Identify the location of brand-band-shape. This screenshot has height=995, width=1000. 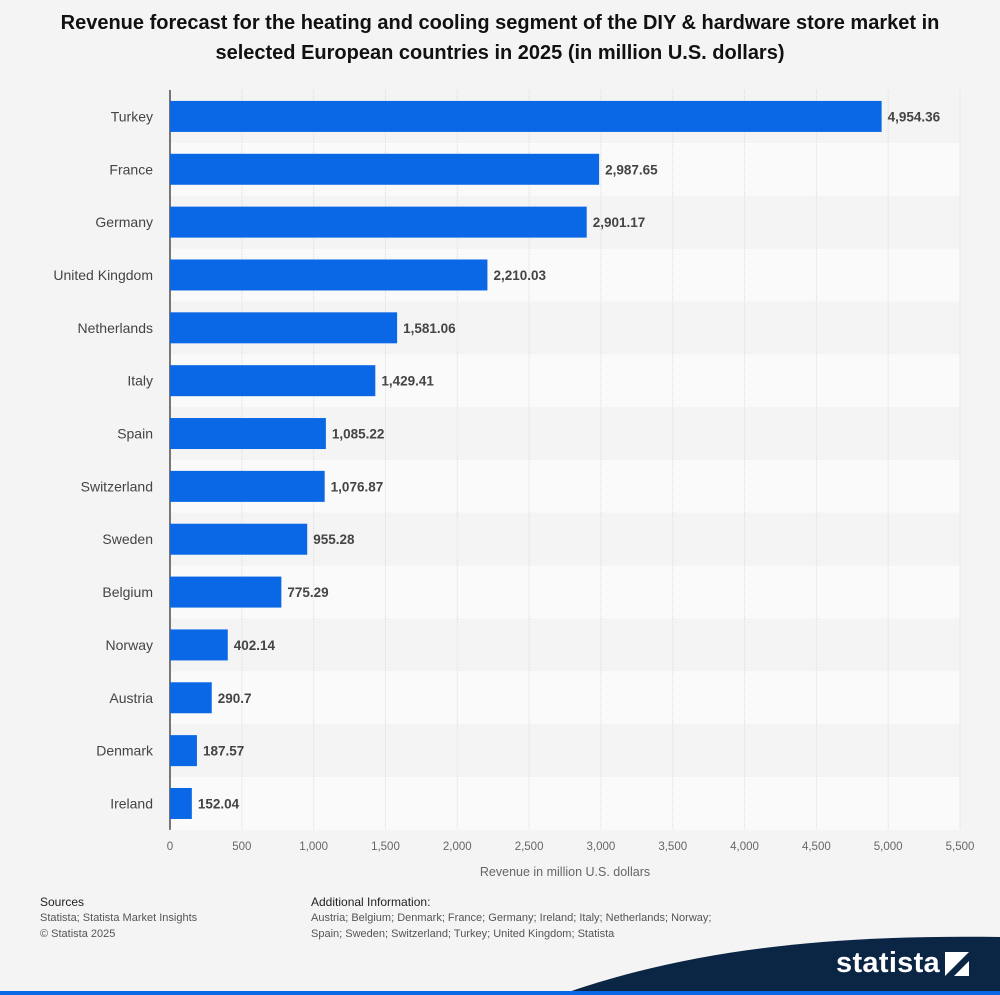
(500, 965).